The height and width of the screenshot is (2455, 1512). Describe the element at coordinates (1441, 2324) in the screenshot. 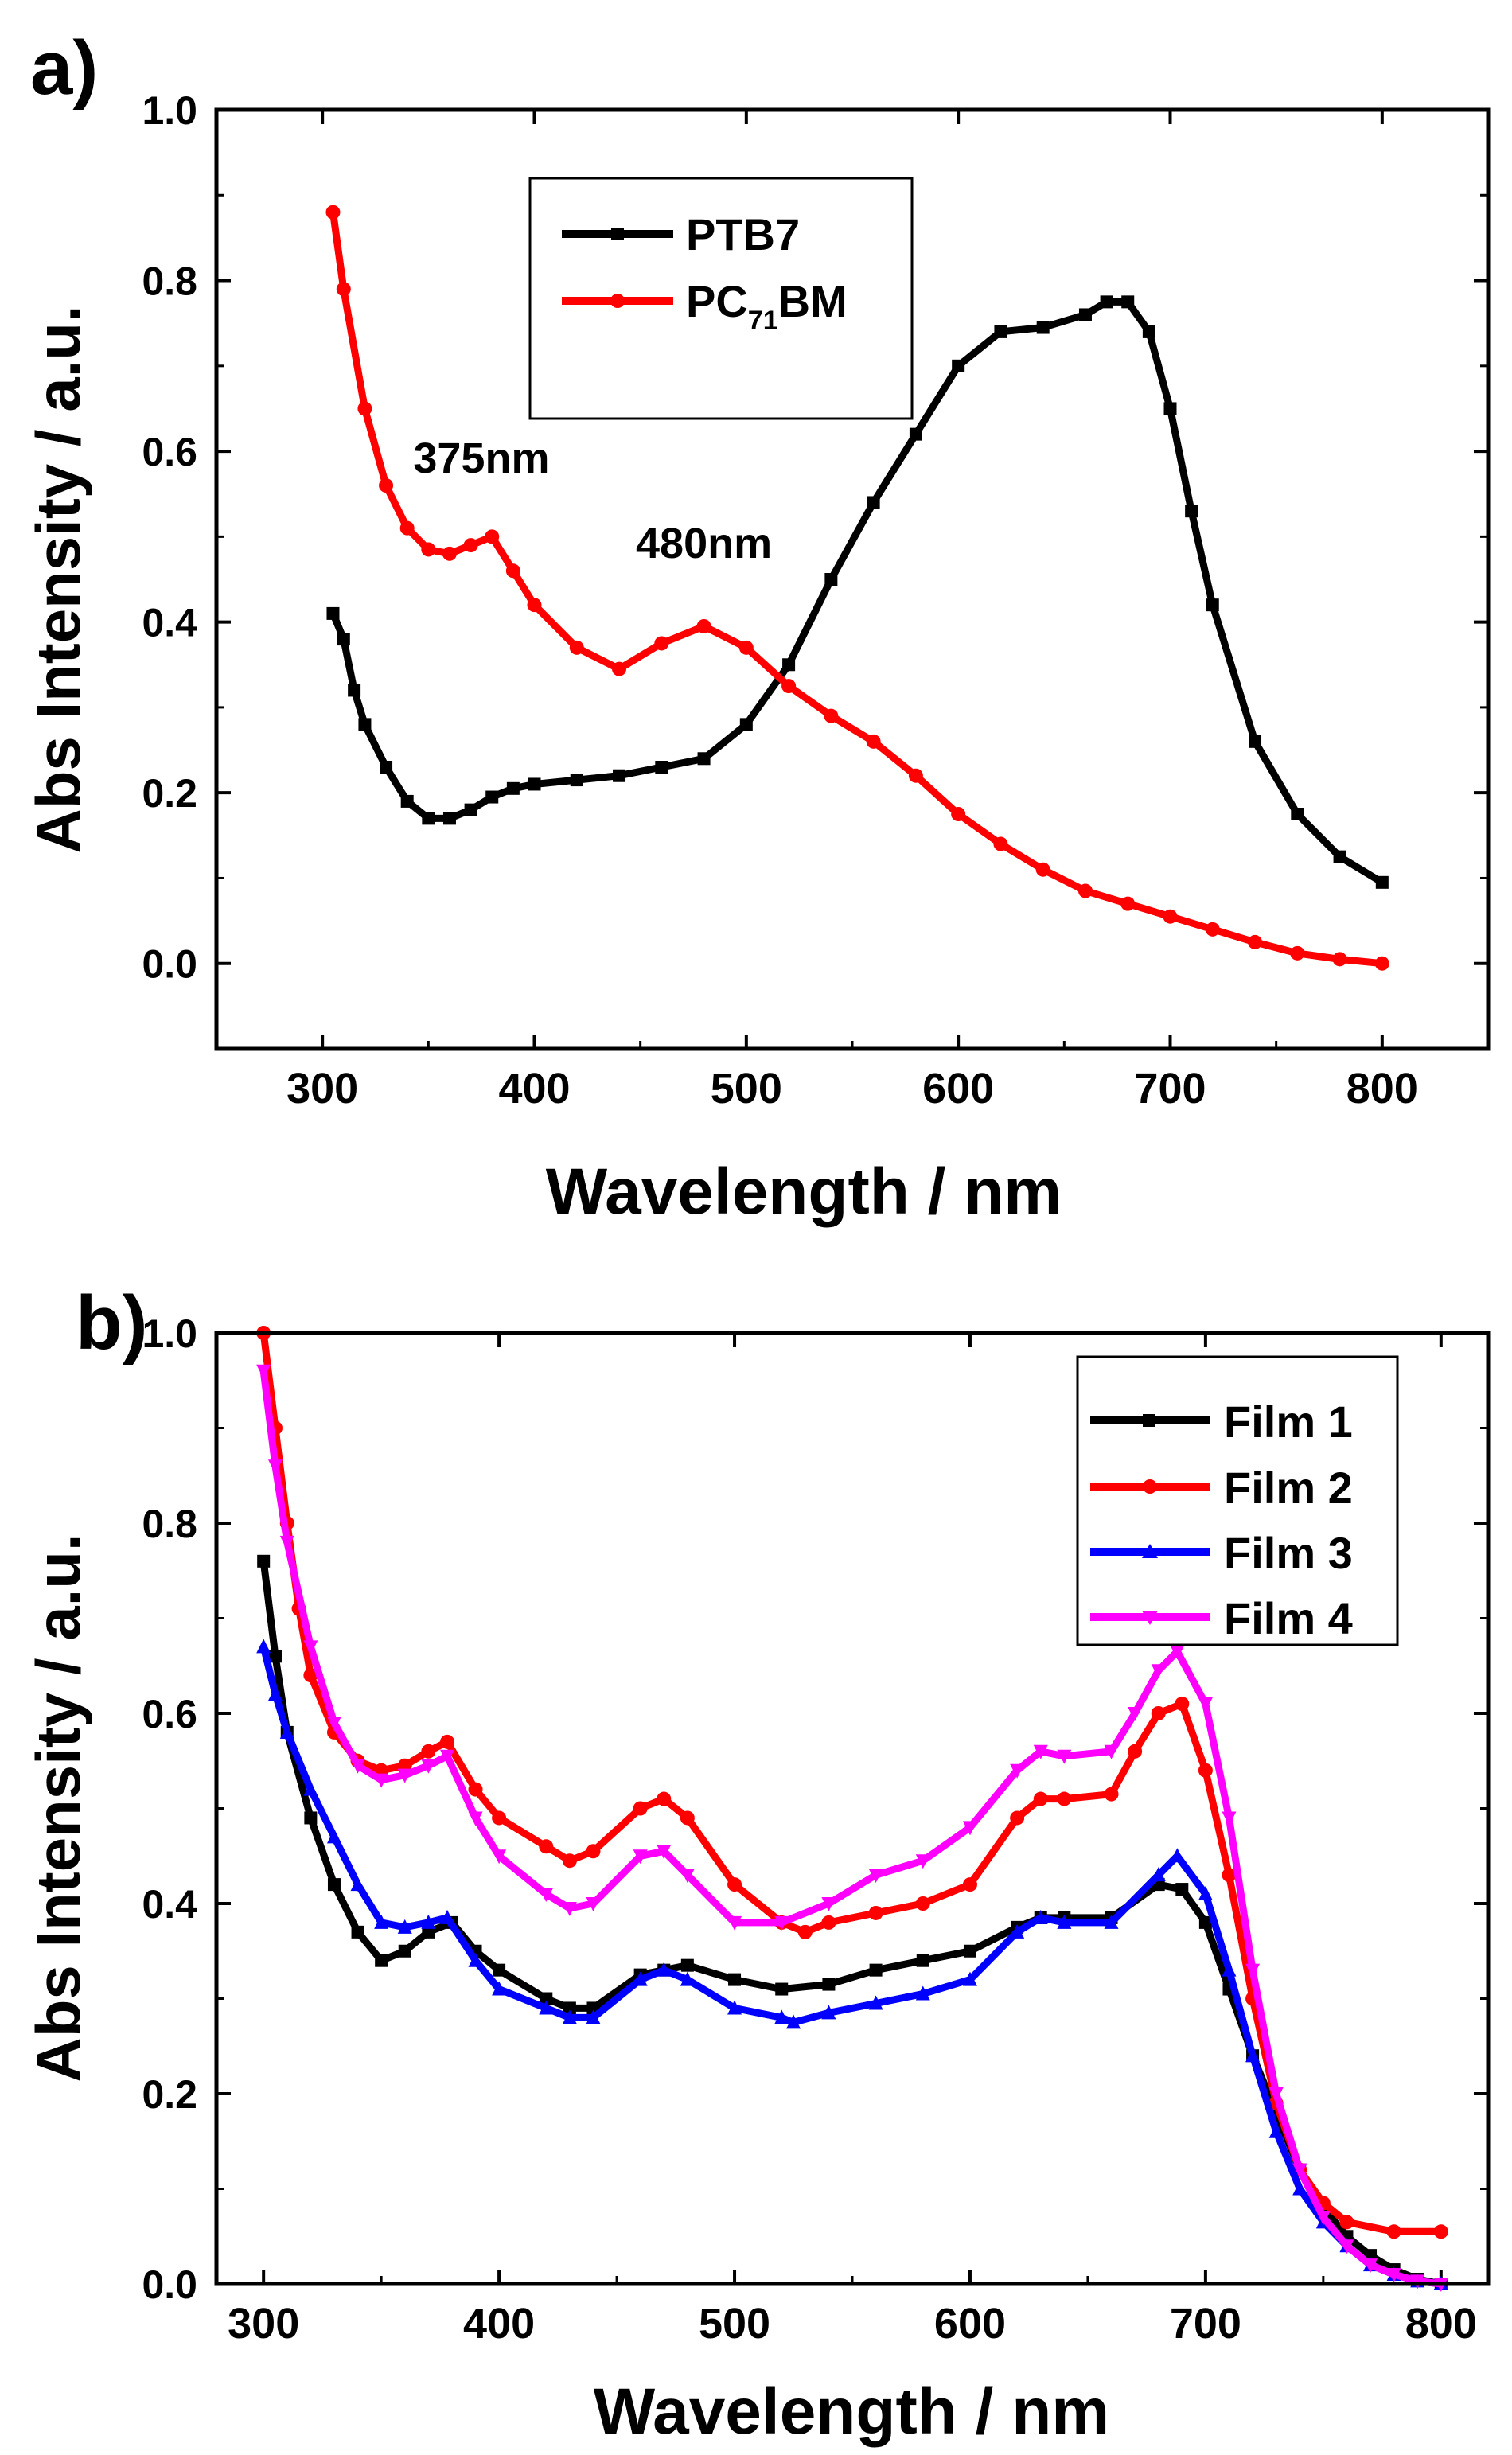

I see `x-tick-label-b-800: 800` at that location.